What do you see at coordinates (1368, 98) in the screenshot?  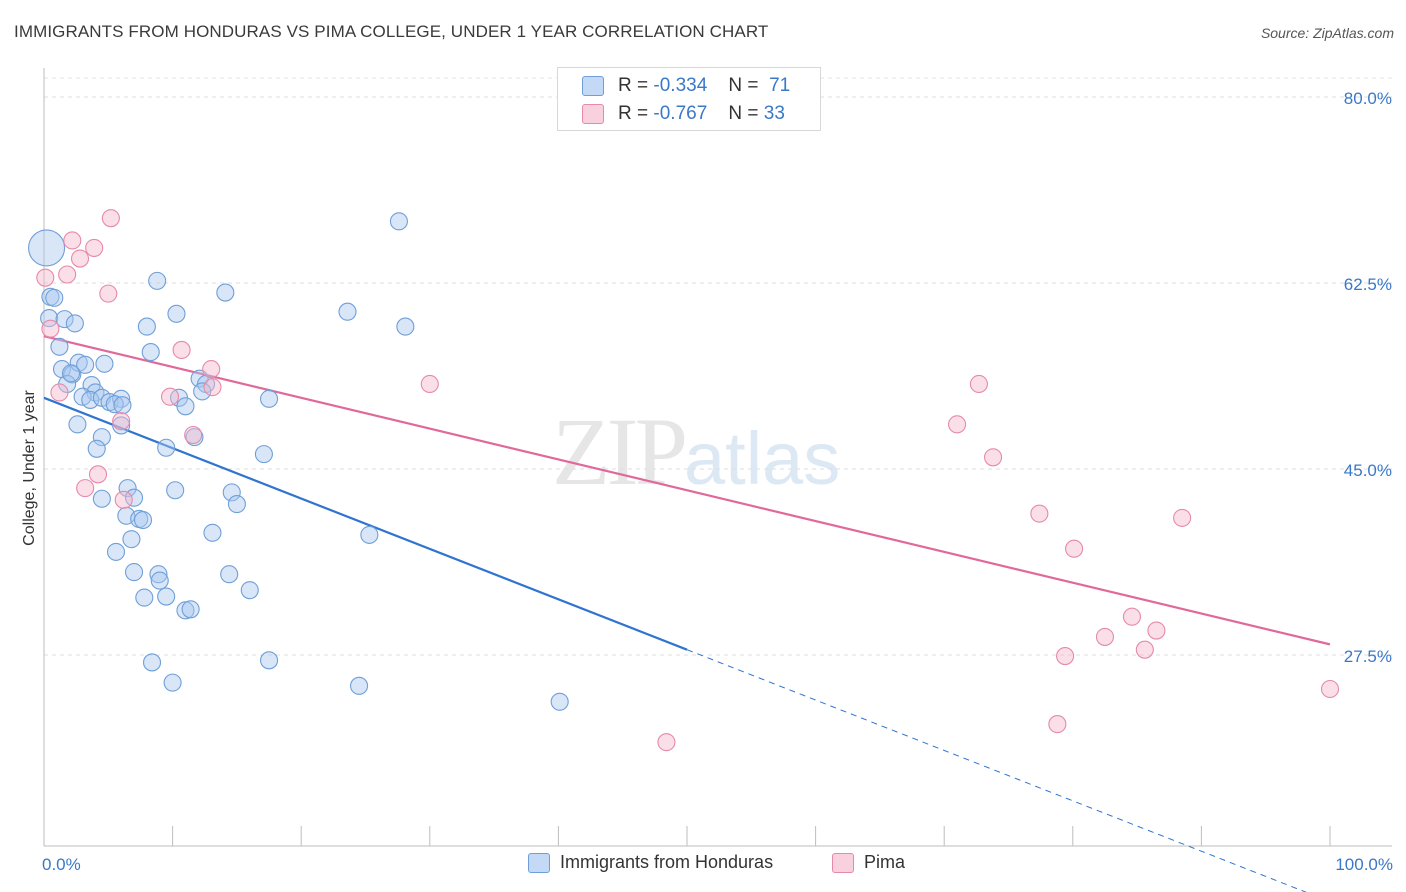 I see `y-tick-label: 80.0%` at bounding box center [1368, 98].